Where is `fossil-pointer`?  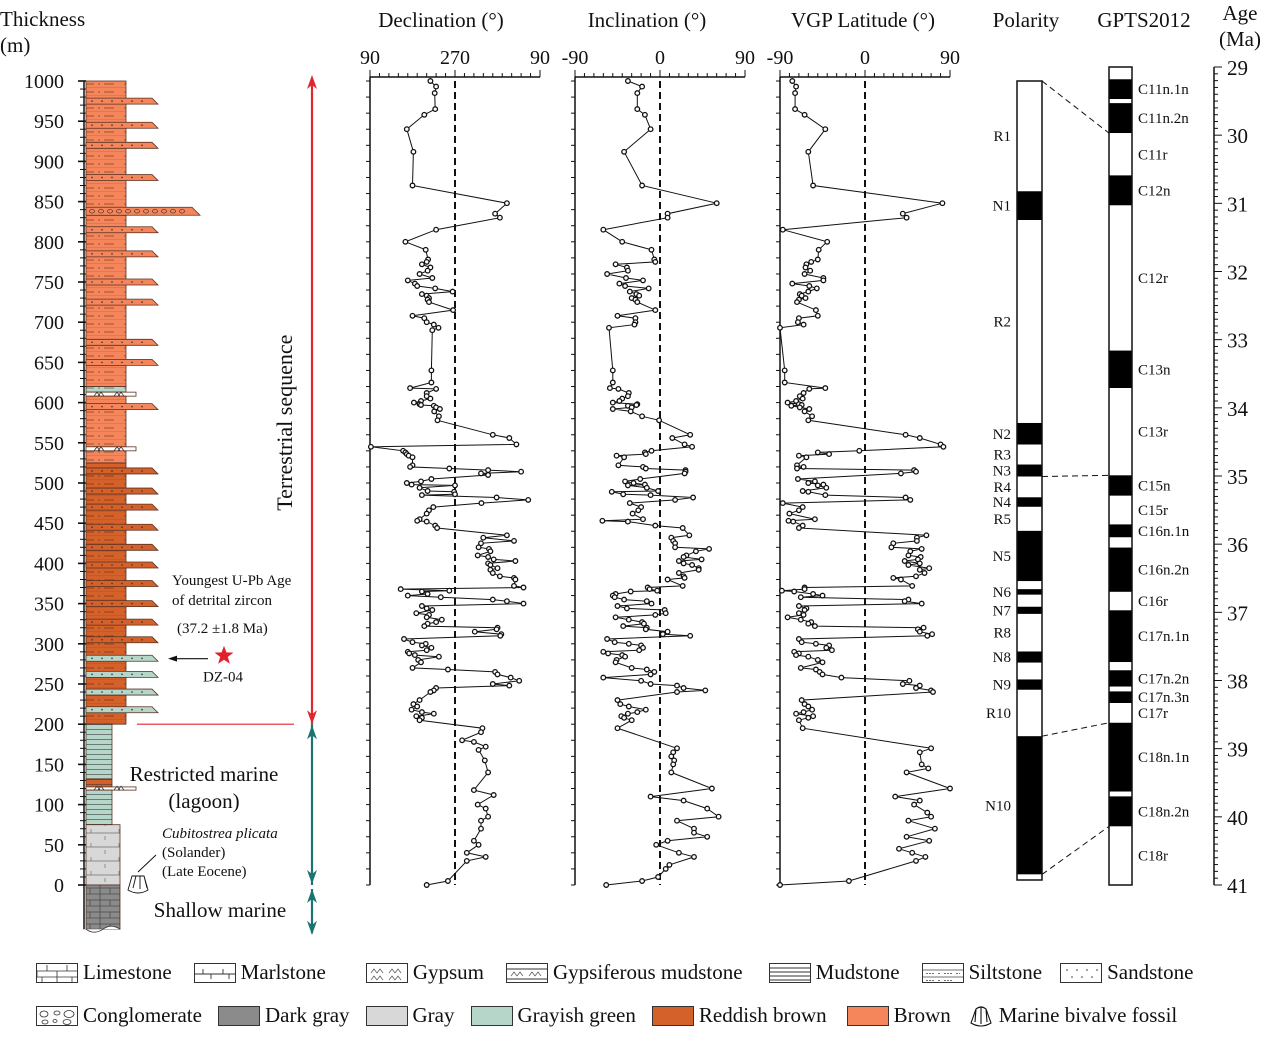 fossil-pointer is located at coordinates (147, 863).